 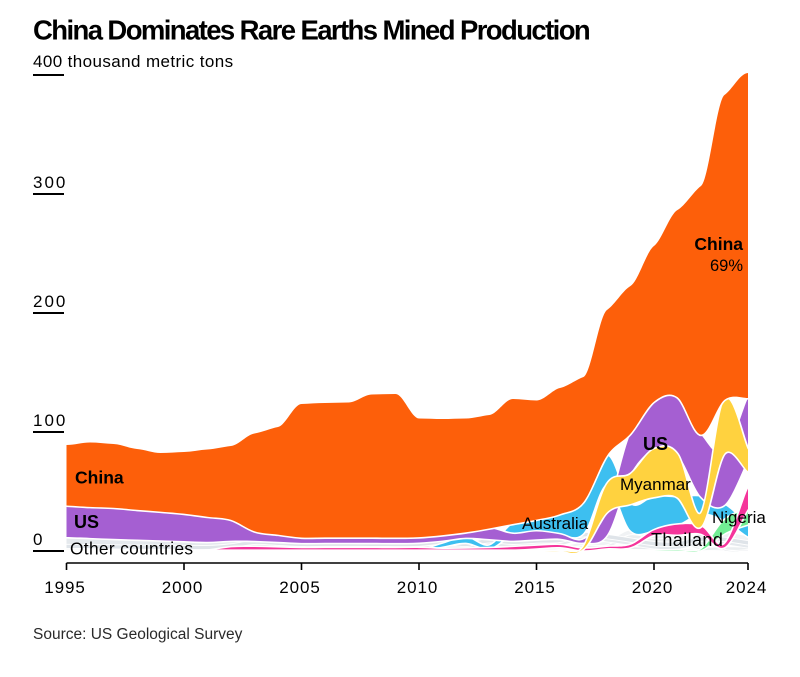 I want to click on svg-text: 1995, so click(x=64, y=587).